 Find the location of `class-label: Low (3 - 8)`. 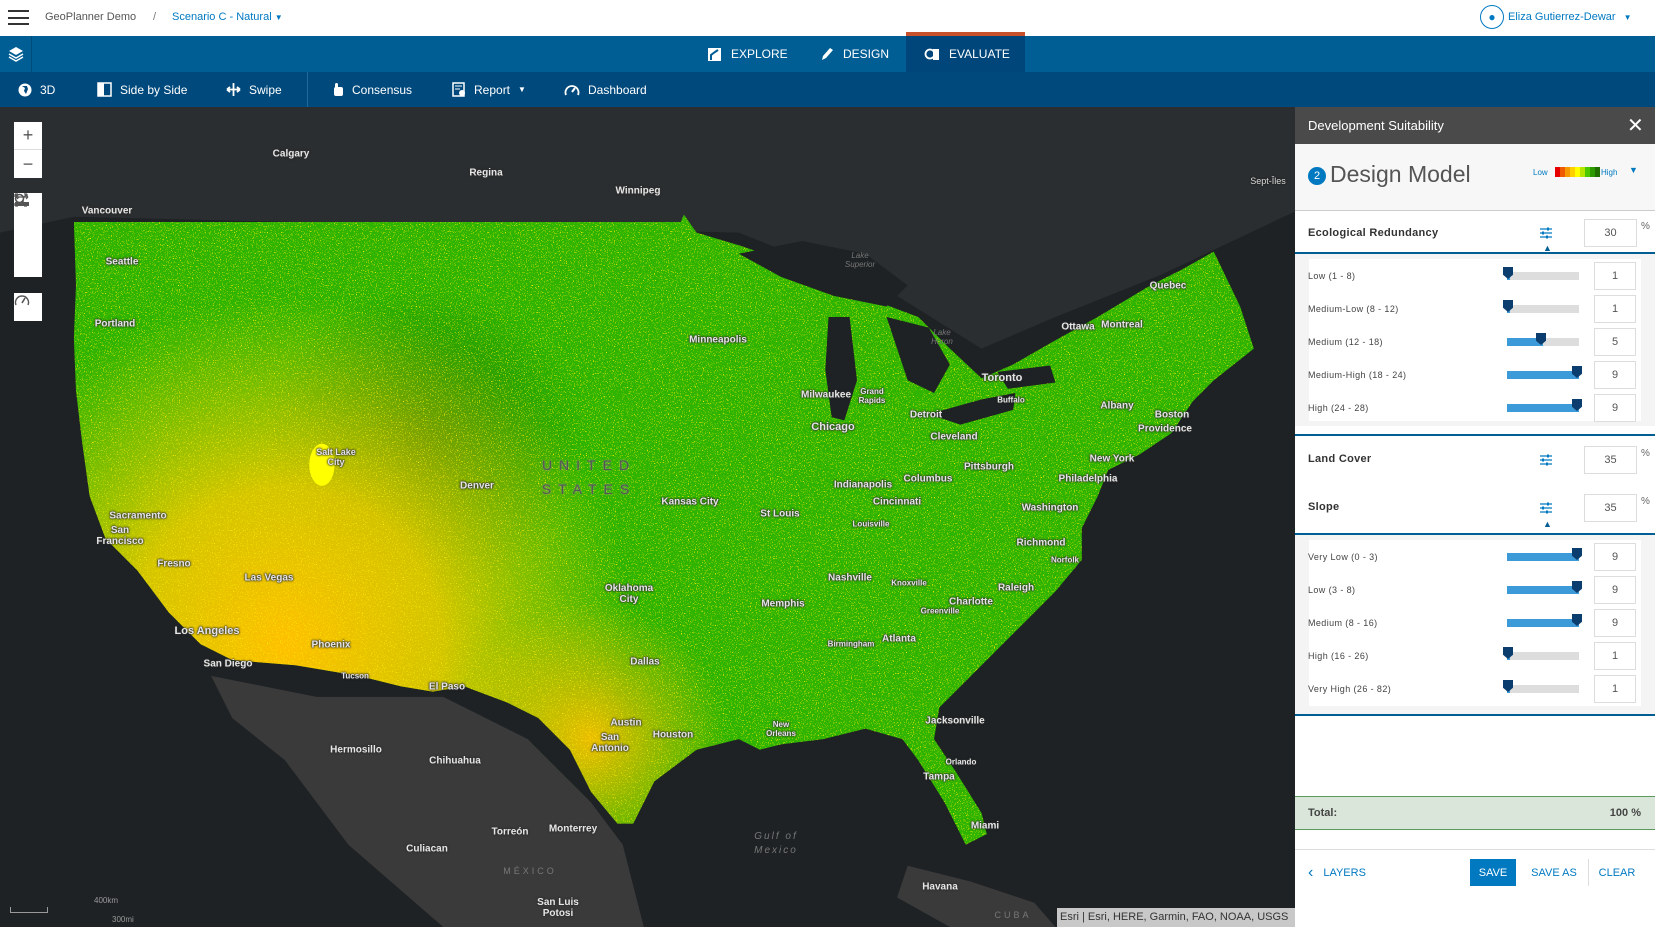

class-label: Low (3 - 8) is located at coordinates (1332, 590).